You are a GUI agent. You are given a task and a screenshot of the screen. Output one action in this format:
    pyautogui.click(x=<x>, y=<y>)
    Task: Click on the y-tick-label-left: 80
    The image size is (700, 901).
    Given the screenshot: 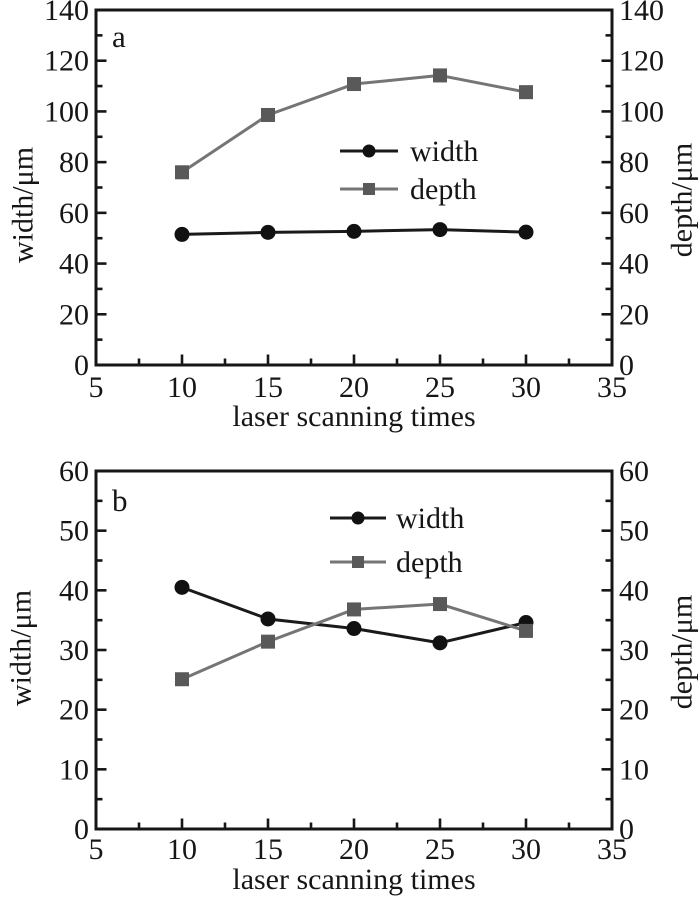 What is the action you would take?
    pyautogui.click(x=74, y=162)
    